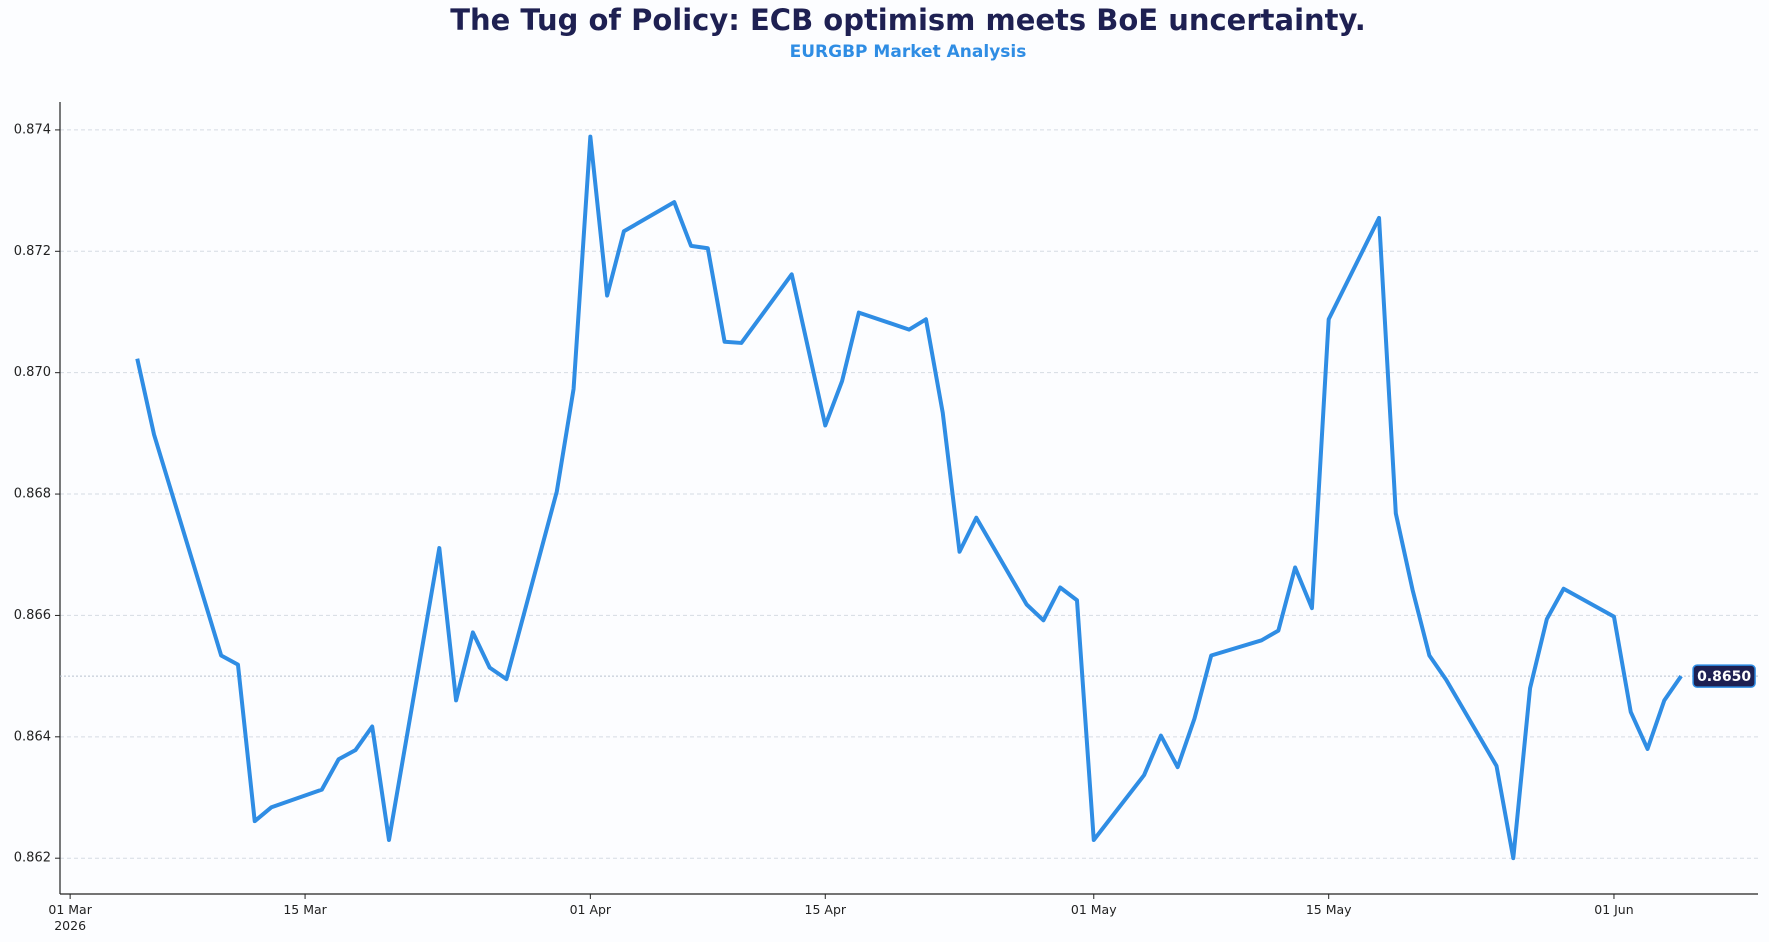  What do you see at coordinates (1093, 909) in the screenshot?
I see `x-tick-label: 01 May` at bounding box center [1093, 909].